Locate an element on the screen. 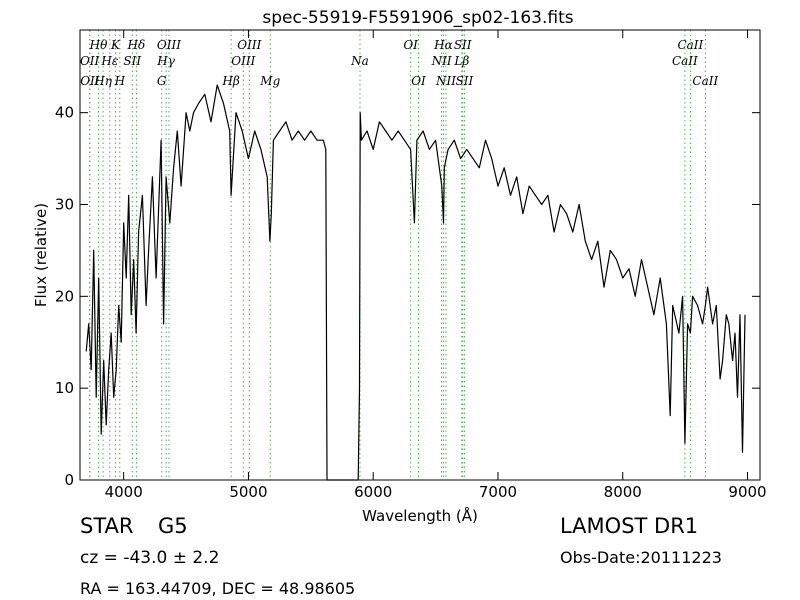 The height and width of the screenshot is (600, 800). spectral-line-label: Hδ is located at coordinates (136, 45).